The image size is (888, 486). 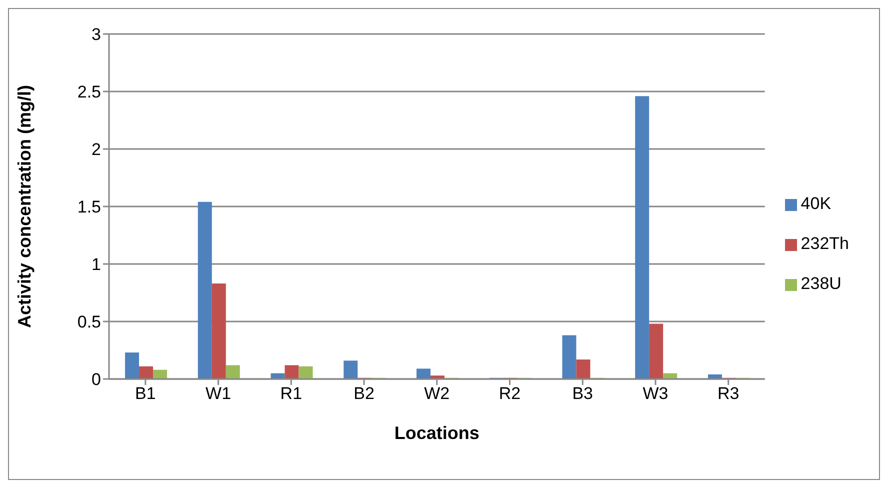 I want to click on legend-label: 238U, so click(x=821, y=283).